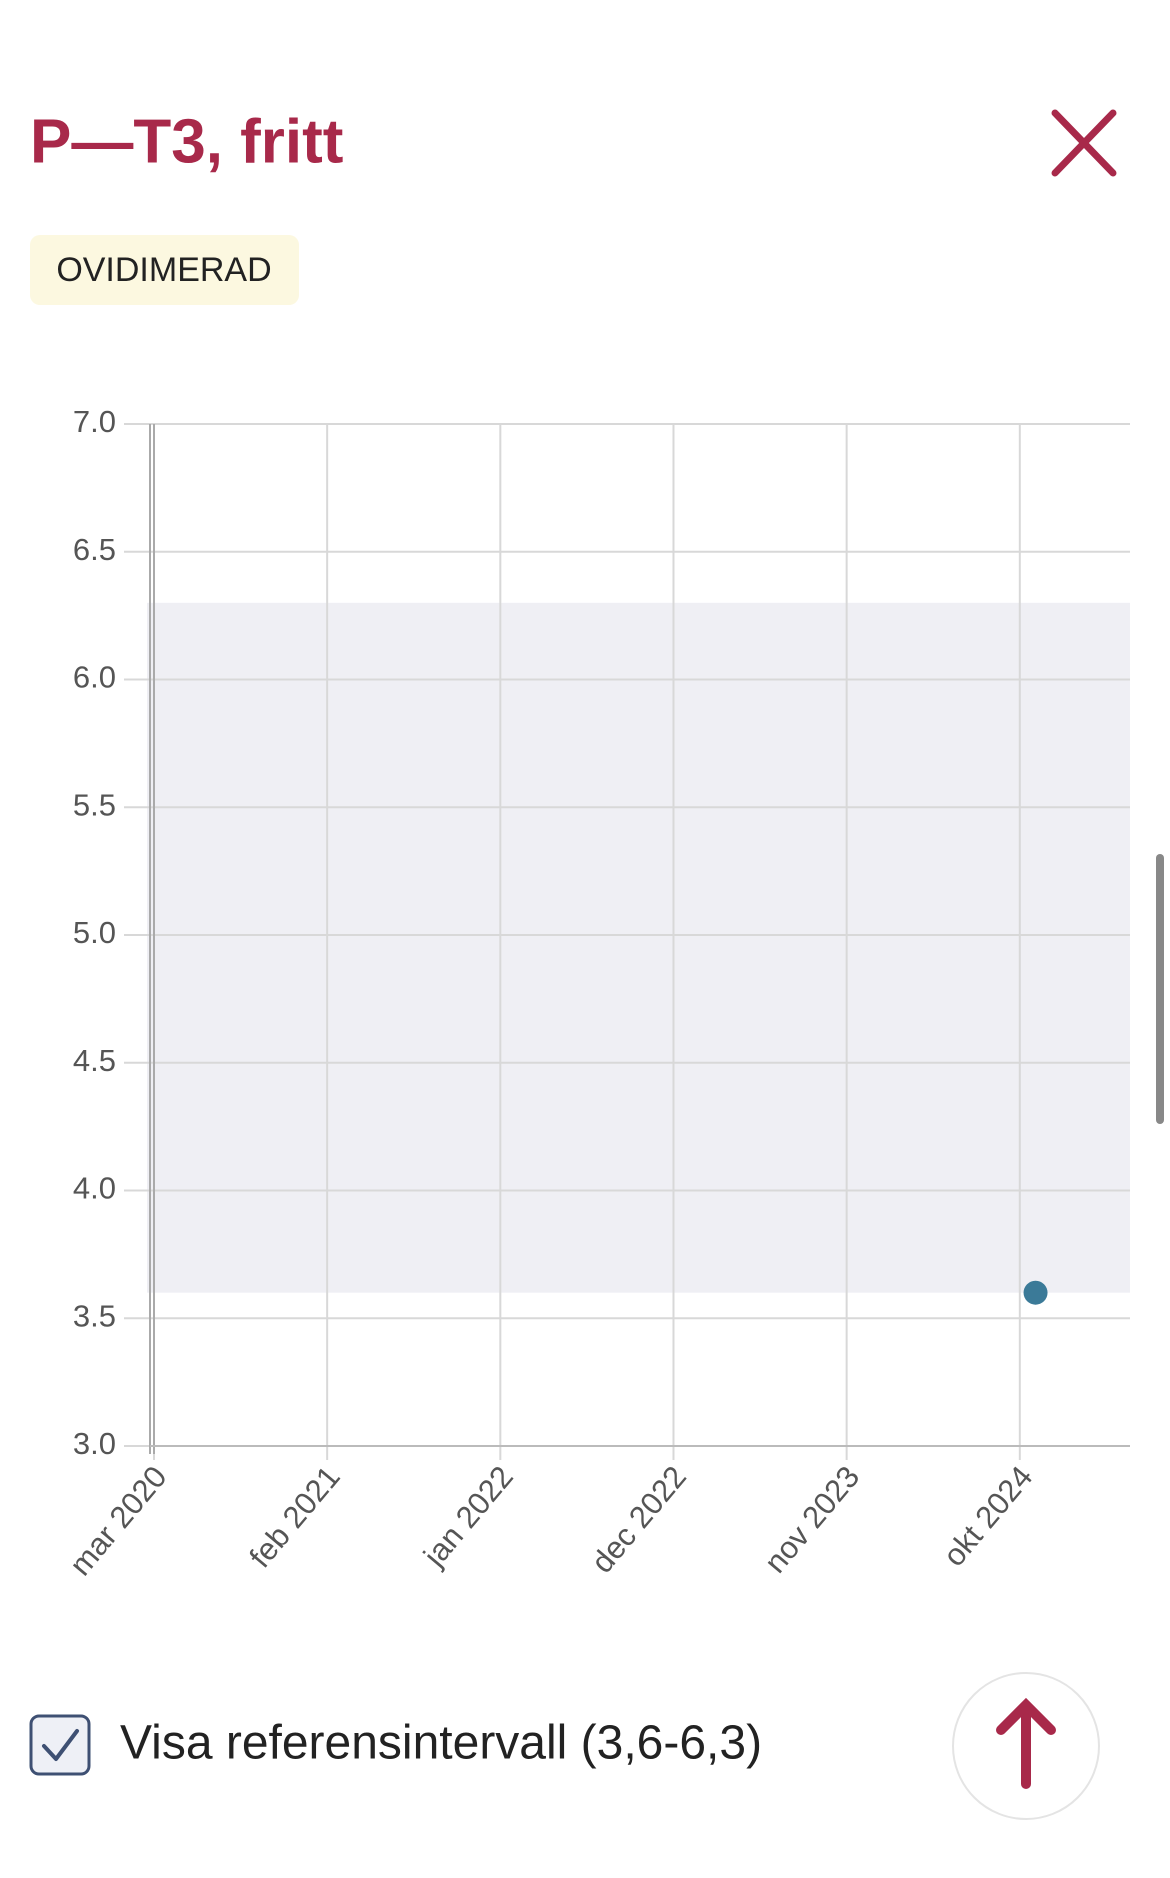  Describe the element at coordinates (1084, 143) in the screenshot. I see `close-button` at that location.